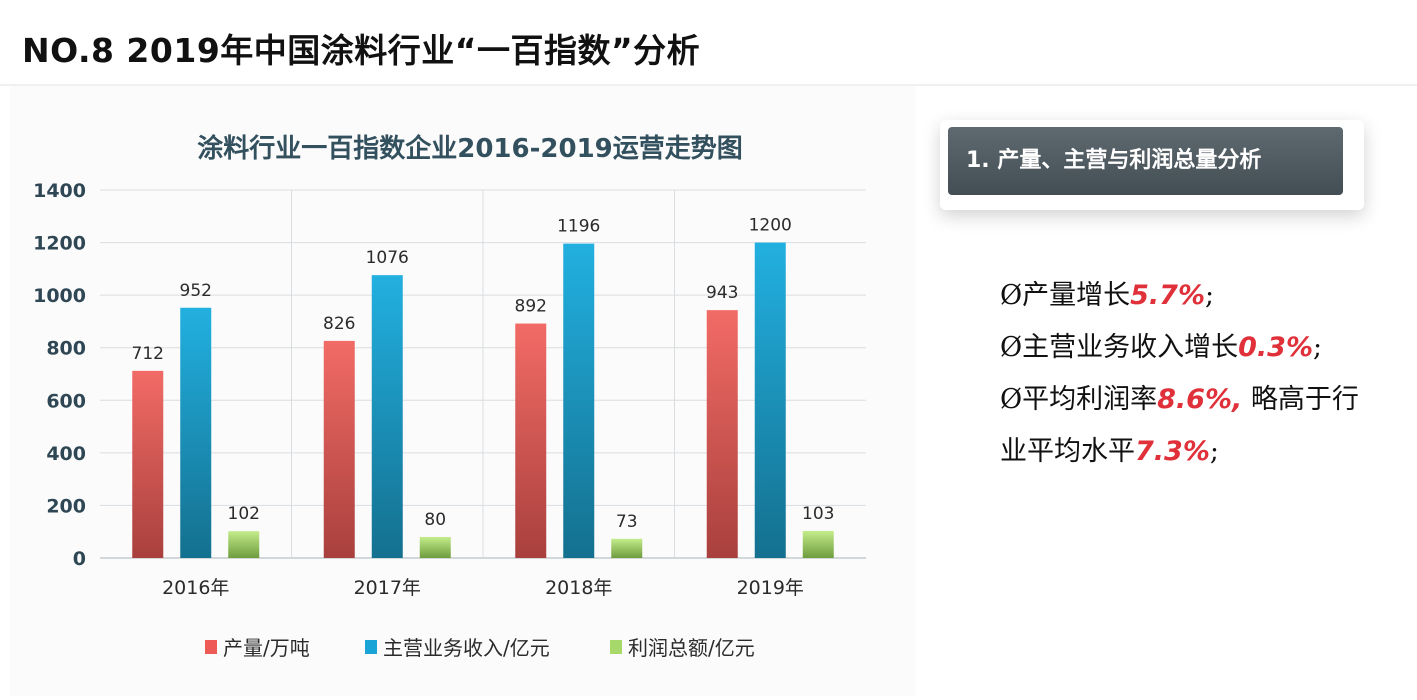  Describe the element at coordinates (66, 506) in the screenshot. I see `y-tick-label: 200` at that location.